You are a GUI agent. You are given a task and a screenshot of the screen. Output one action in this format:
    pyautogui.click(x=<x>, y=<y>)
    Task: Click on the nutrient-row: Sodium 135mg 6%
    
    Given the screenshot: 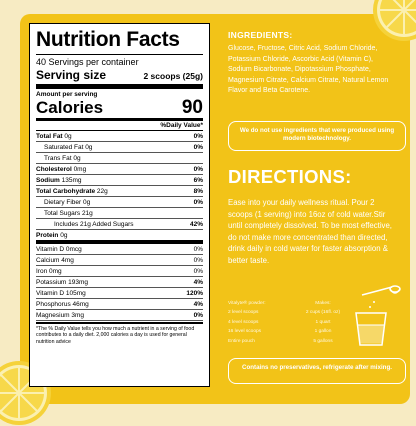 What is the action you would take?
    pyautogui.click(x=119, y=180)
    